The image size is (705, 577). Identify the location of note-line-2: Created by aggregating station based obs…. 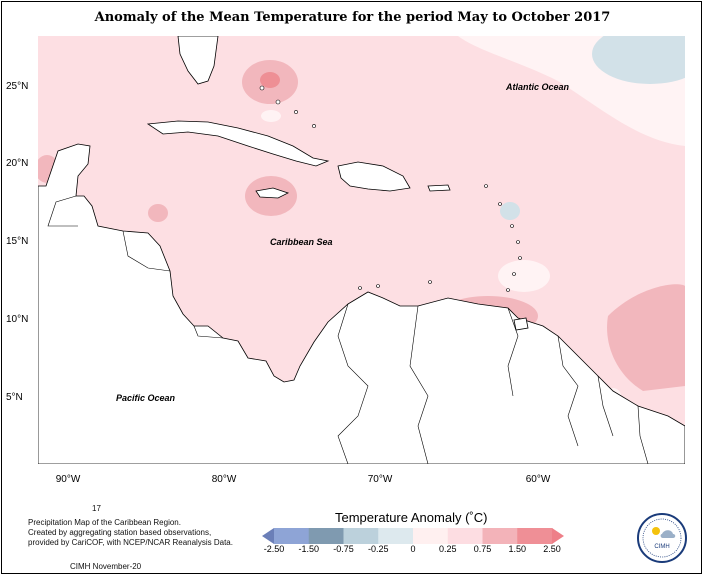
(120, 532).